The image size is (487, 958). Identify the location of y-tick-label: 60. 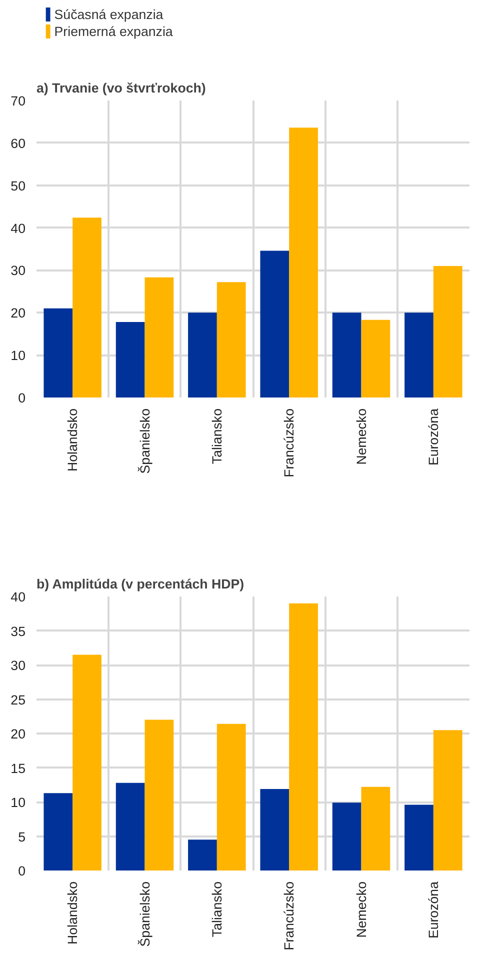
(18, 143).